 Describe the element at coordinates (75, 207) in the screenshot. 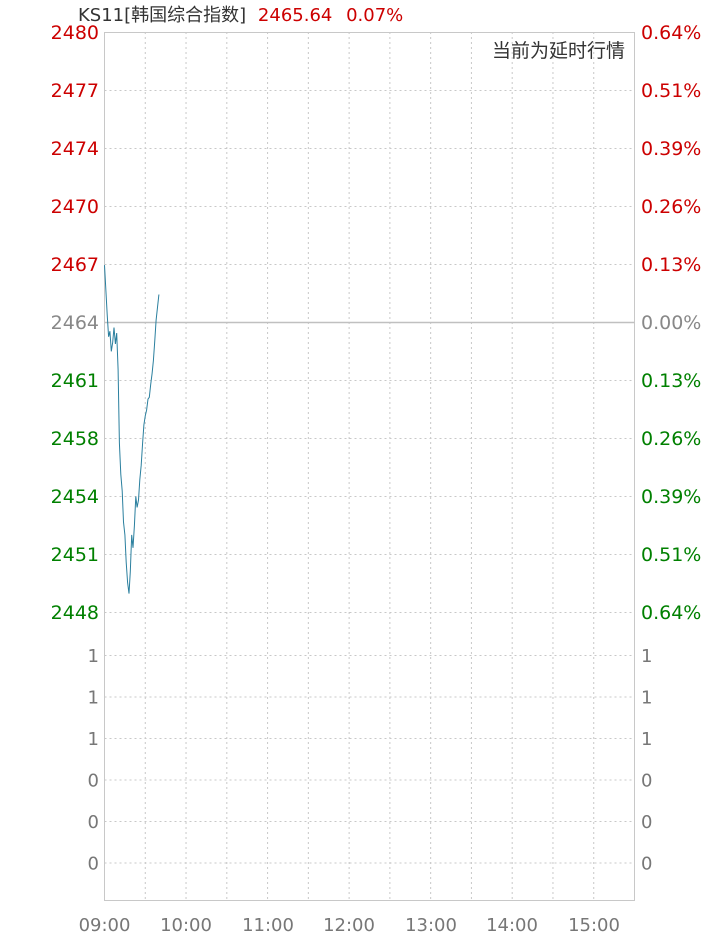

I see `price-tick-label: 2470` at that location.